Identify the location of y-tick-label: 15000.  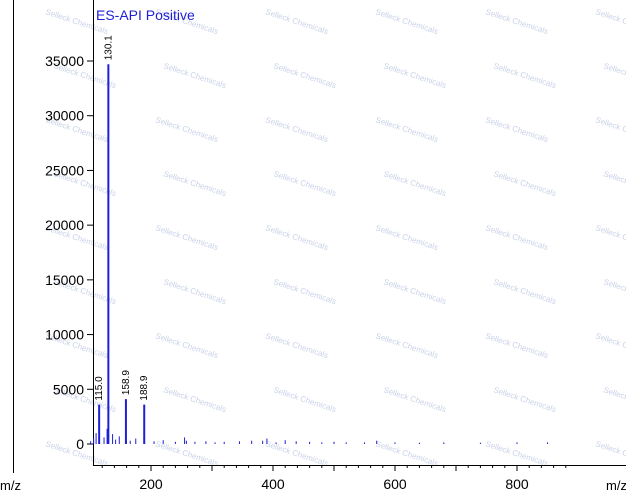
(64, 280).